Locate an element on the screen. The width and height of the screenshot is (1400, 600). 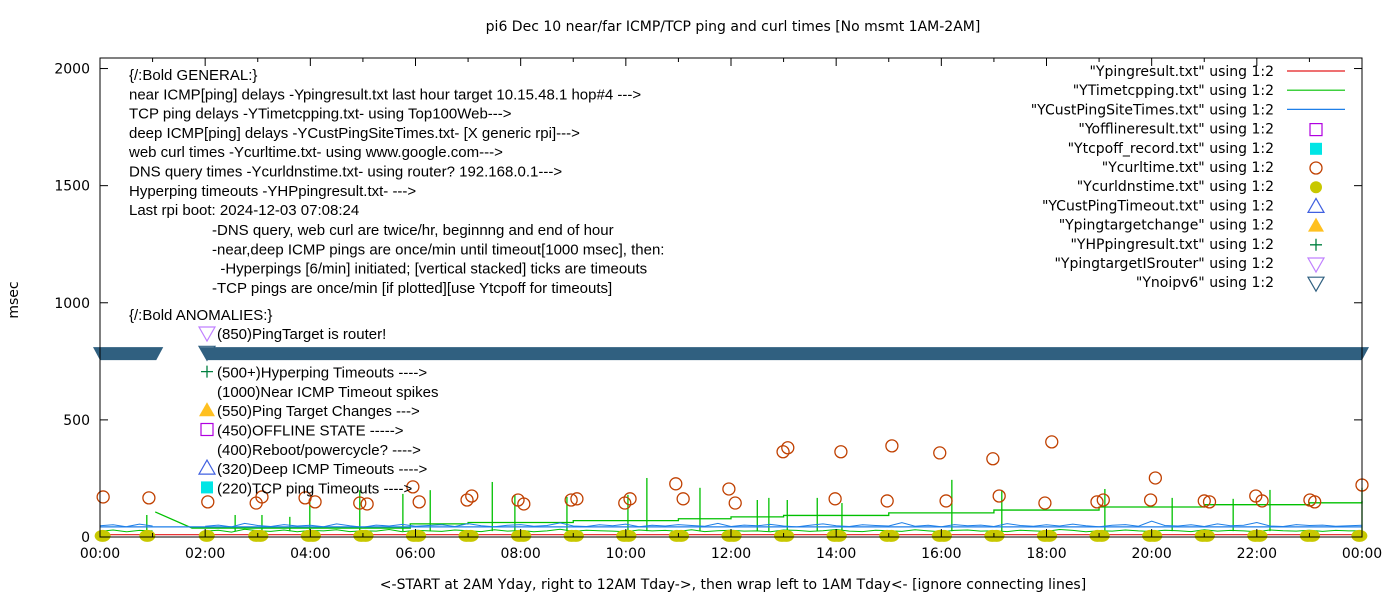
anomaly-note: (850)PingTarget is router! is located at coordinates (301, 334).